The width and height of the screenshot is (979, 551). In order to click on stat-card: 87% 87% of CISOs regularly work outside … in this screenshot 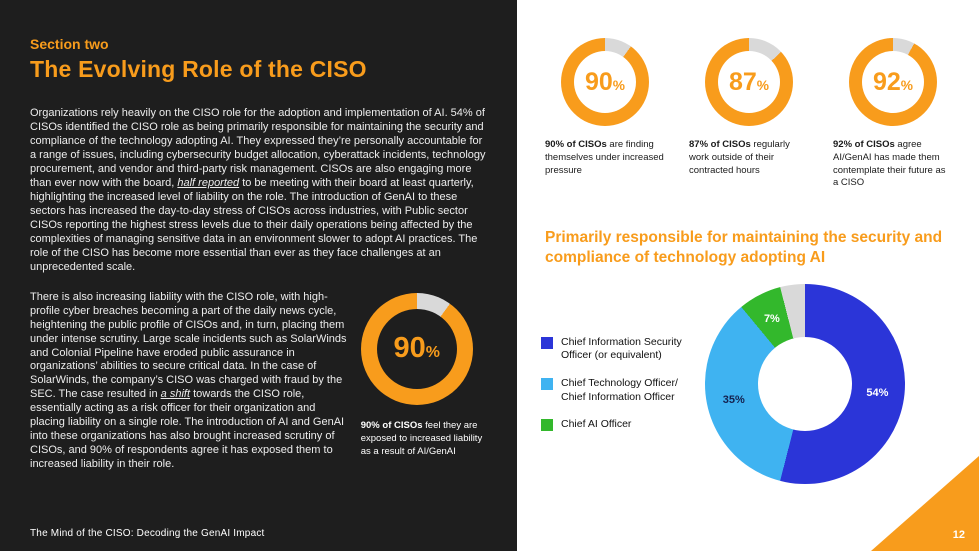, I will do `click(749, 114)`.